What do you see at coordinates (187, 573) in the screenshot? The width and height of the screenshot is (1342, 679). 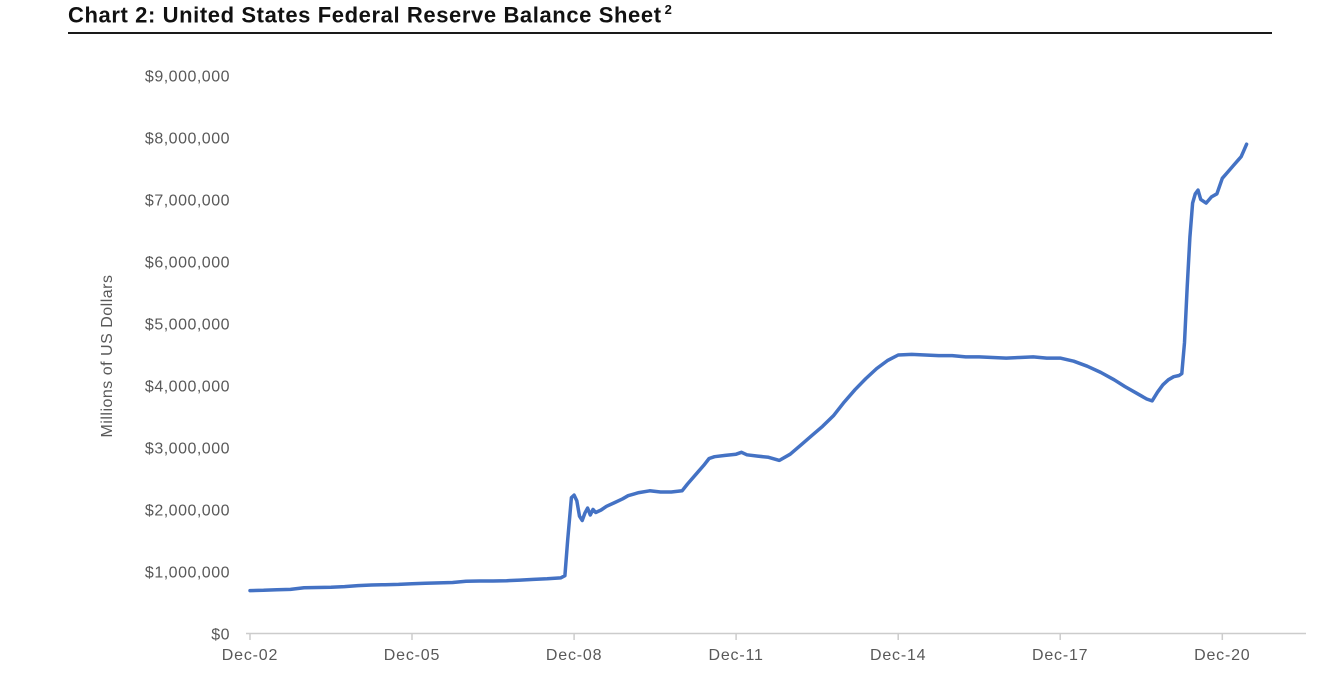 I see `y-axis-tick-label: $1,000,000` at bounding box center [187, 573].